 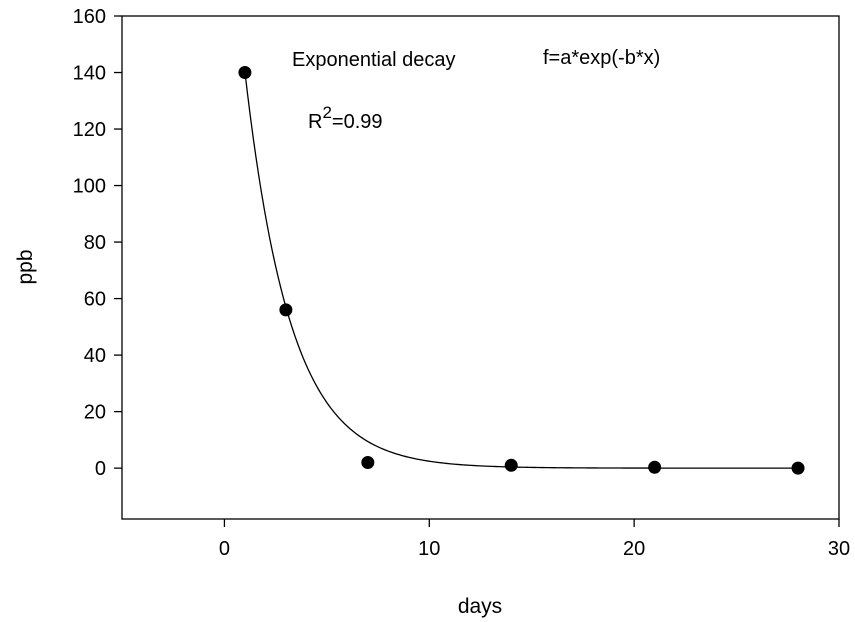 What do you see at coordinates (534, 539) in the screenshot?
I see `x-axis-ticks: 0 10 20 30` at bounding box center [534, 539].